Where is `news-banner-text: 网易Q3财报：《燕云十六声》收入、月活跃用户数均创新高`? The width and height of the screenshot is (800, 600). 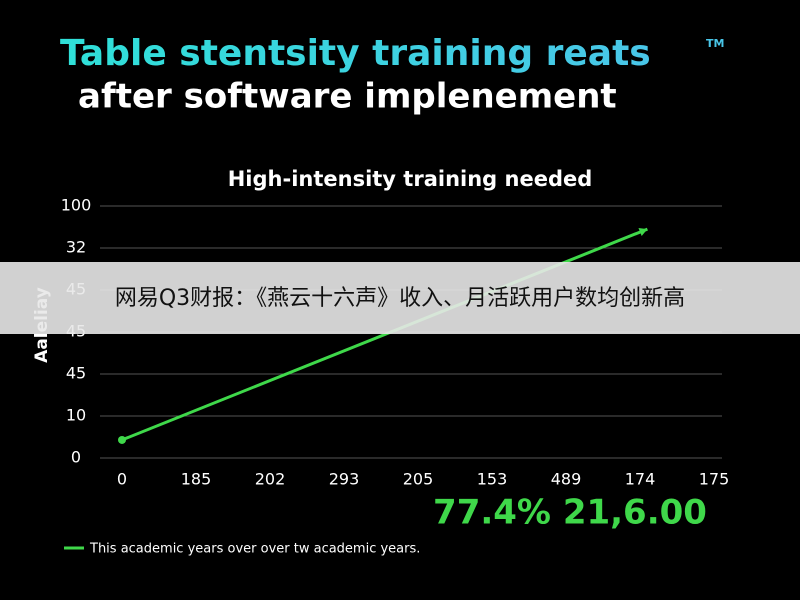 news-banner-text: 网易Q3财报：《燕云十六声》收入、月活跃用户数均创新高 is located at coordinates (400, 298).